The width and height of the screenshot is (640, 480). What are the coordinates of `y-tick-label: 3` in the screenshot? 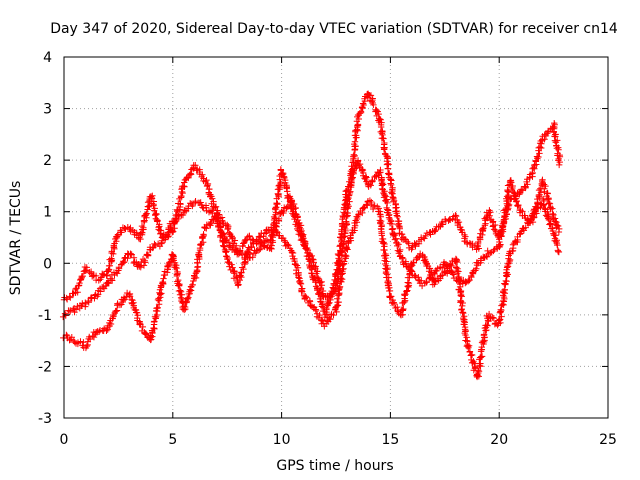 It's located at (47, 110).